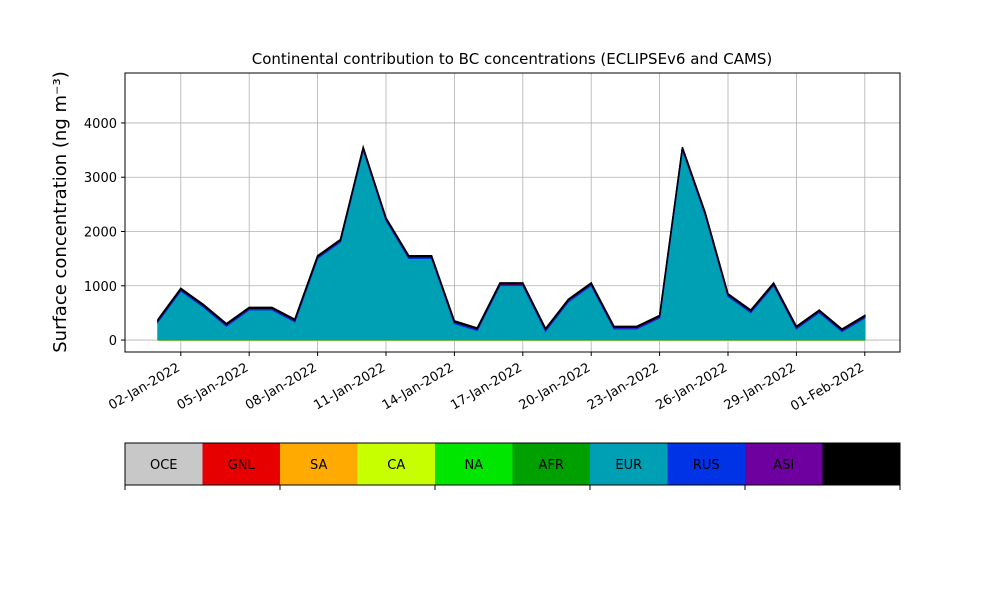  I want to click on x-tick-label: 23-Jan-2022, so click(623, 386).